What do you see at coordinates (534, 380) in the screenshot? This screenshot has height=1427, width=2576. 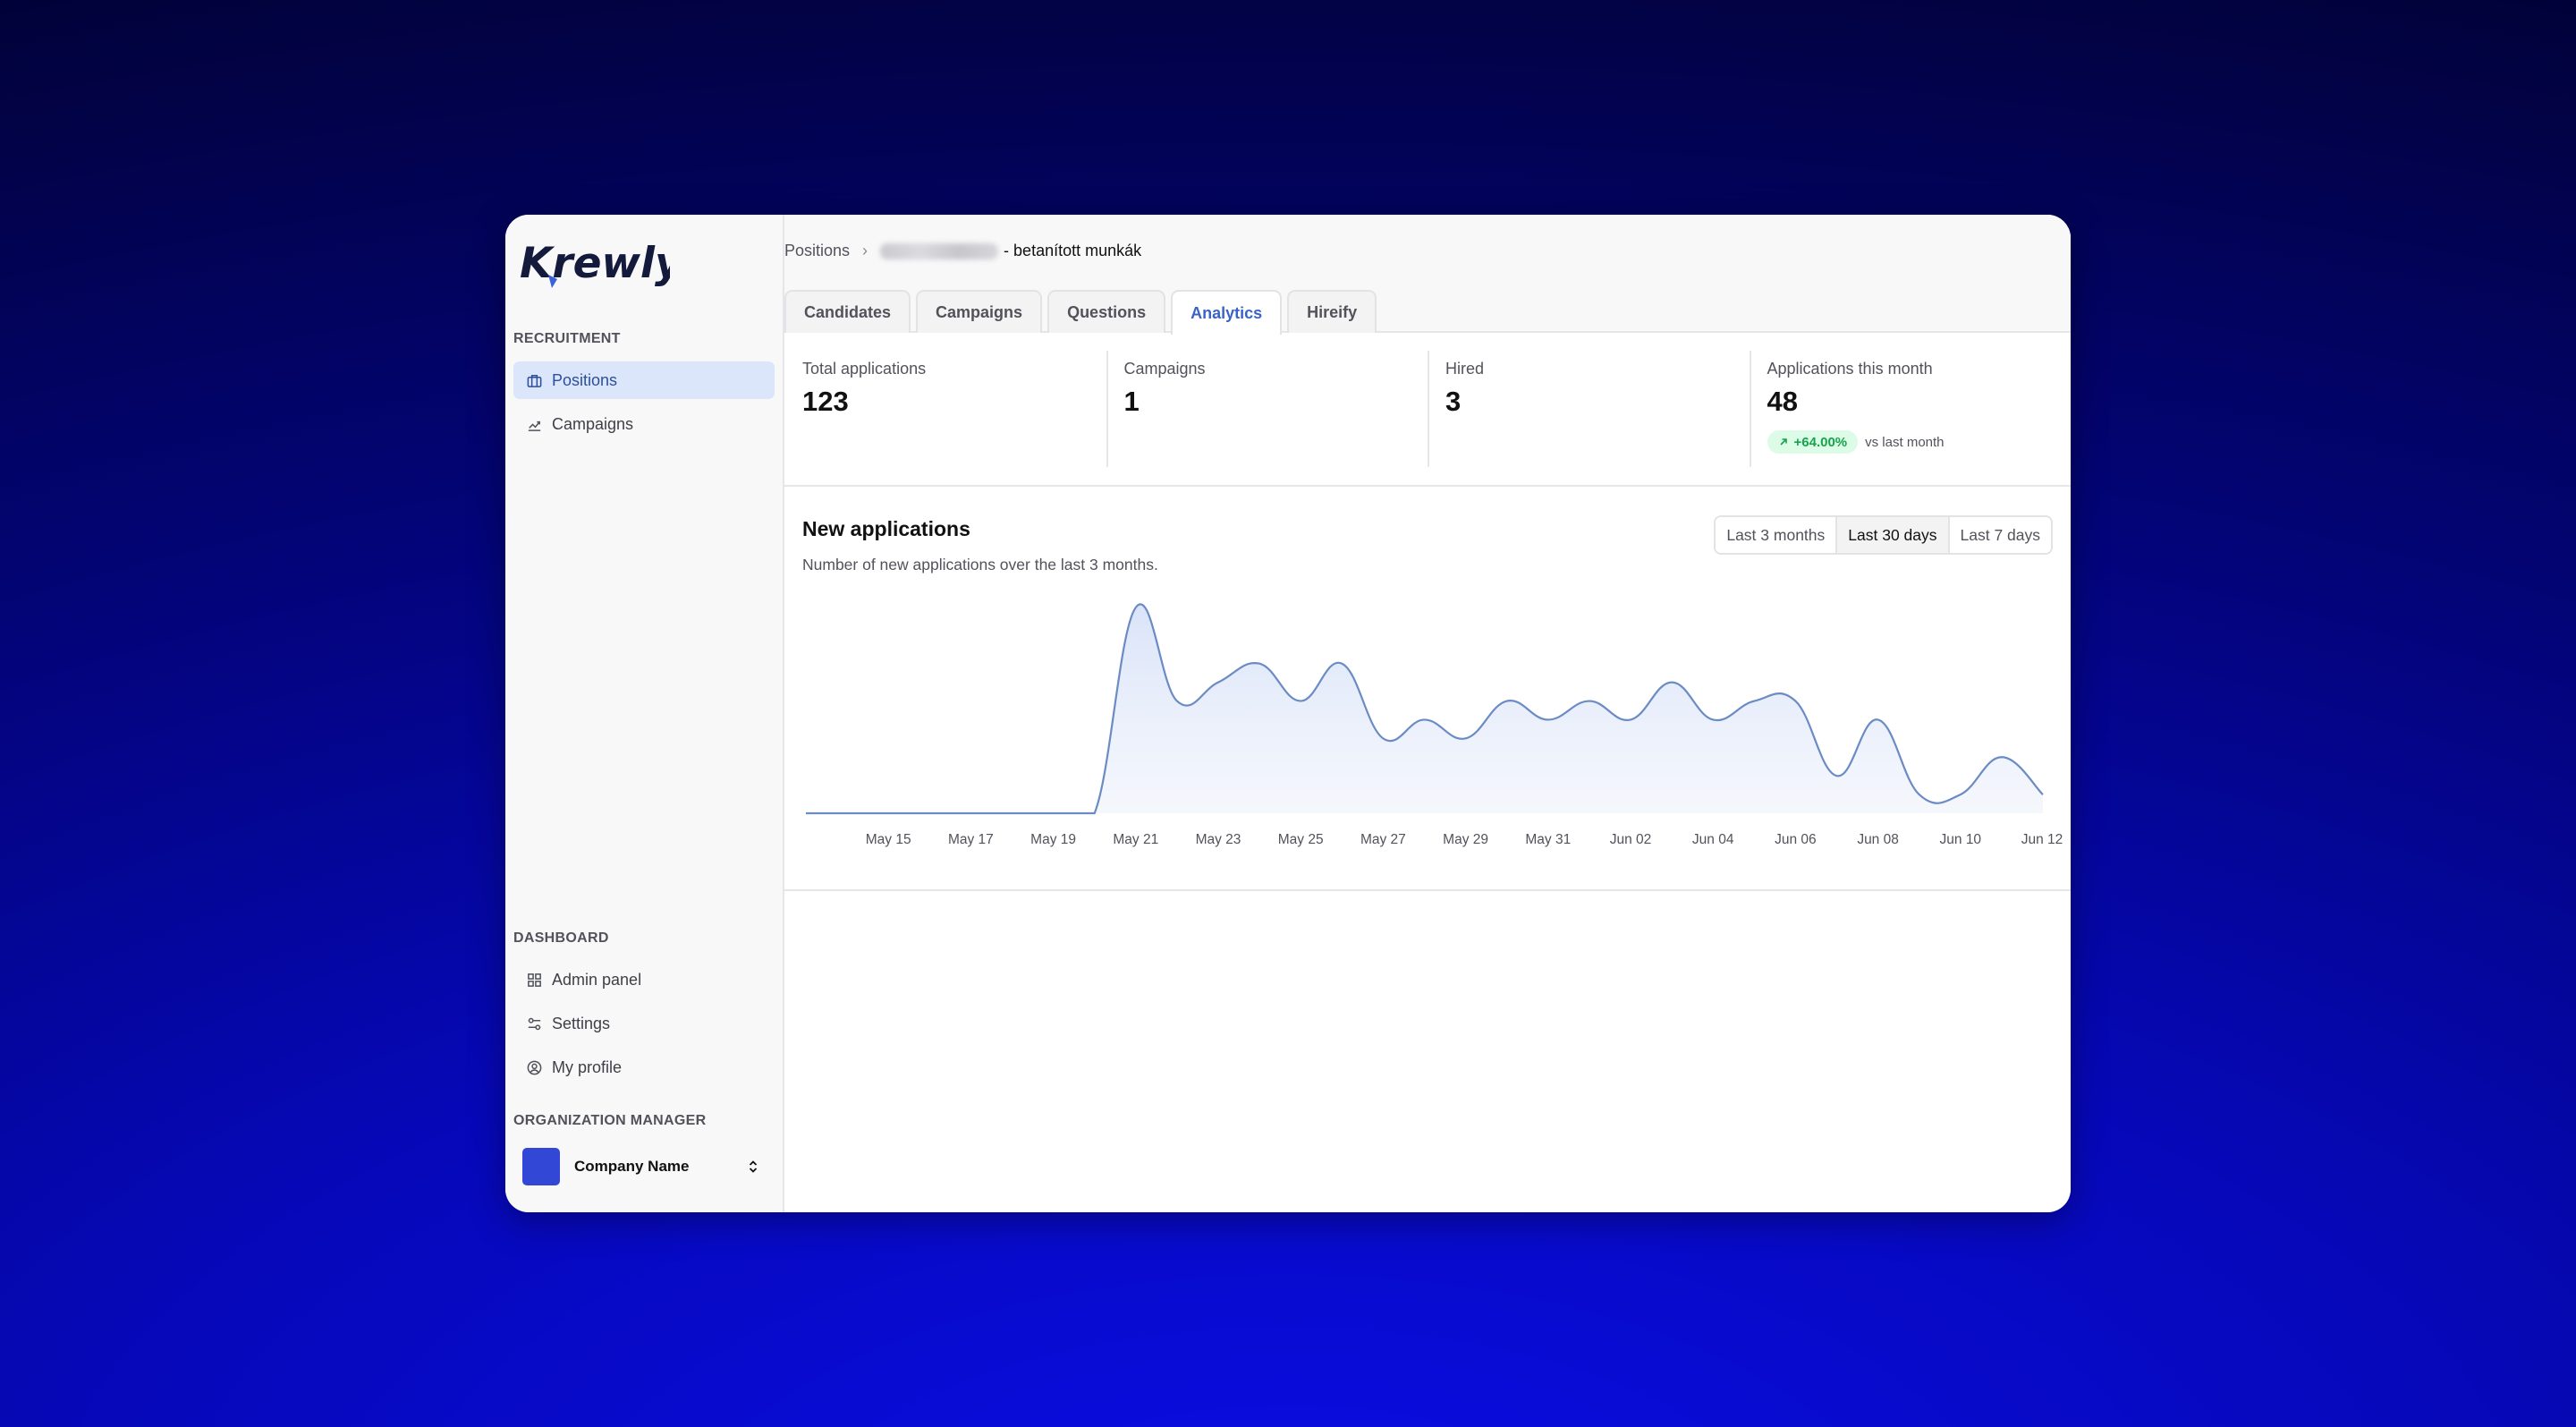 I see `briefcase-icon` at bounding box center [534, 380].